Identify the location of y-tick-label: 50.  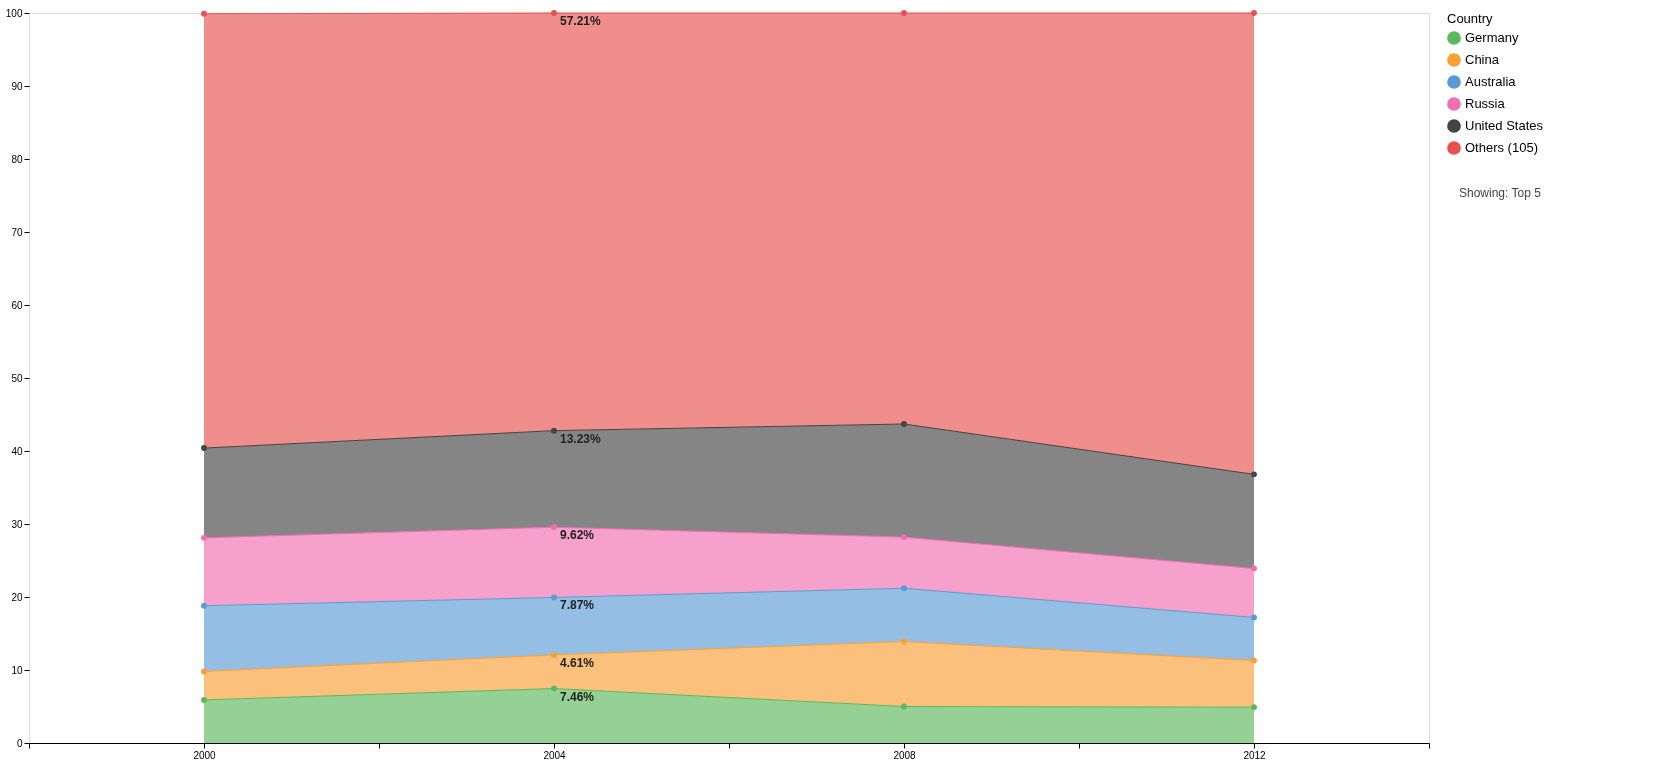
(17, 378).